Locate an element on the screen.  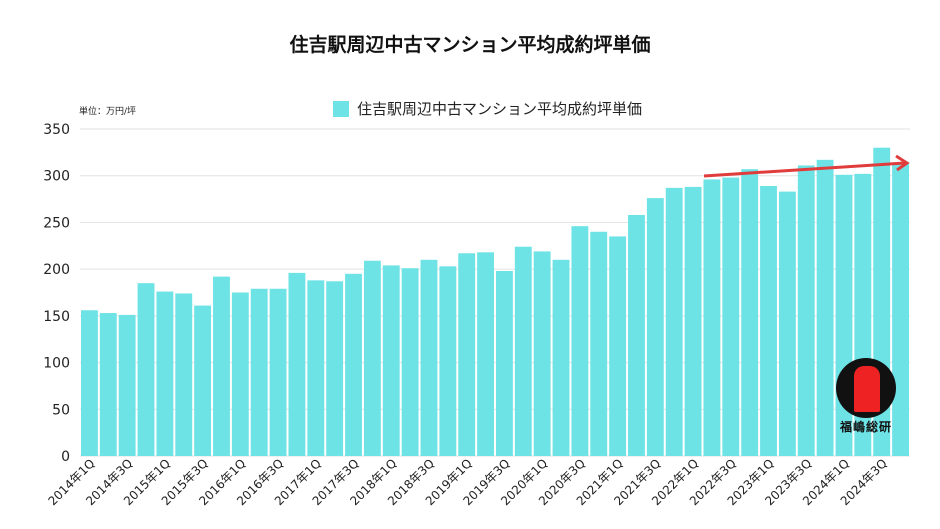
logo: 福嶋総研 is located at coordinates (866, 398).